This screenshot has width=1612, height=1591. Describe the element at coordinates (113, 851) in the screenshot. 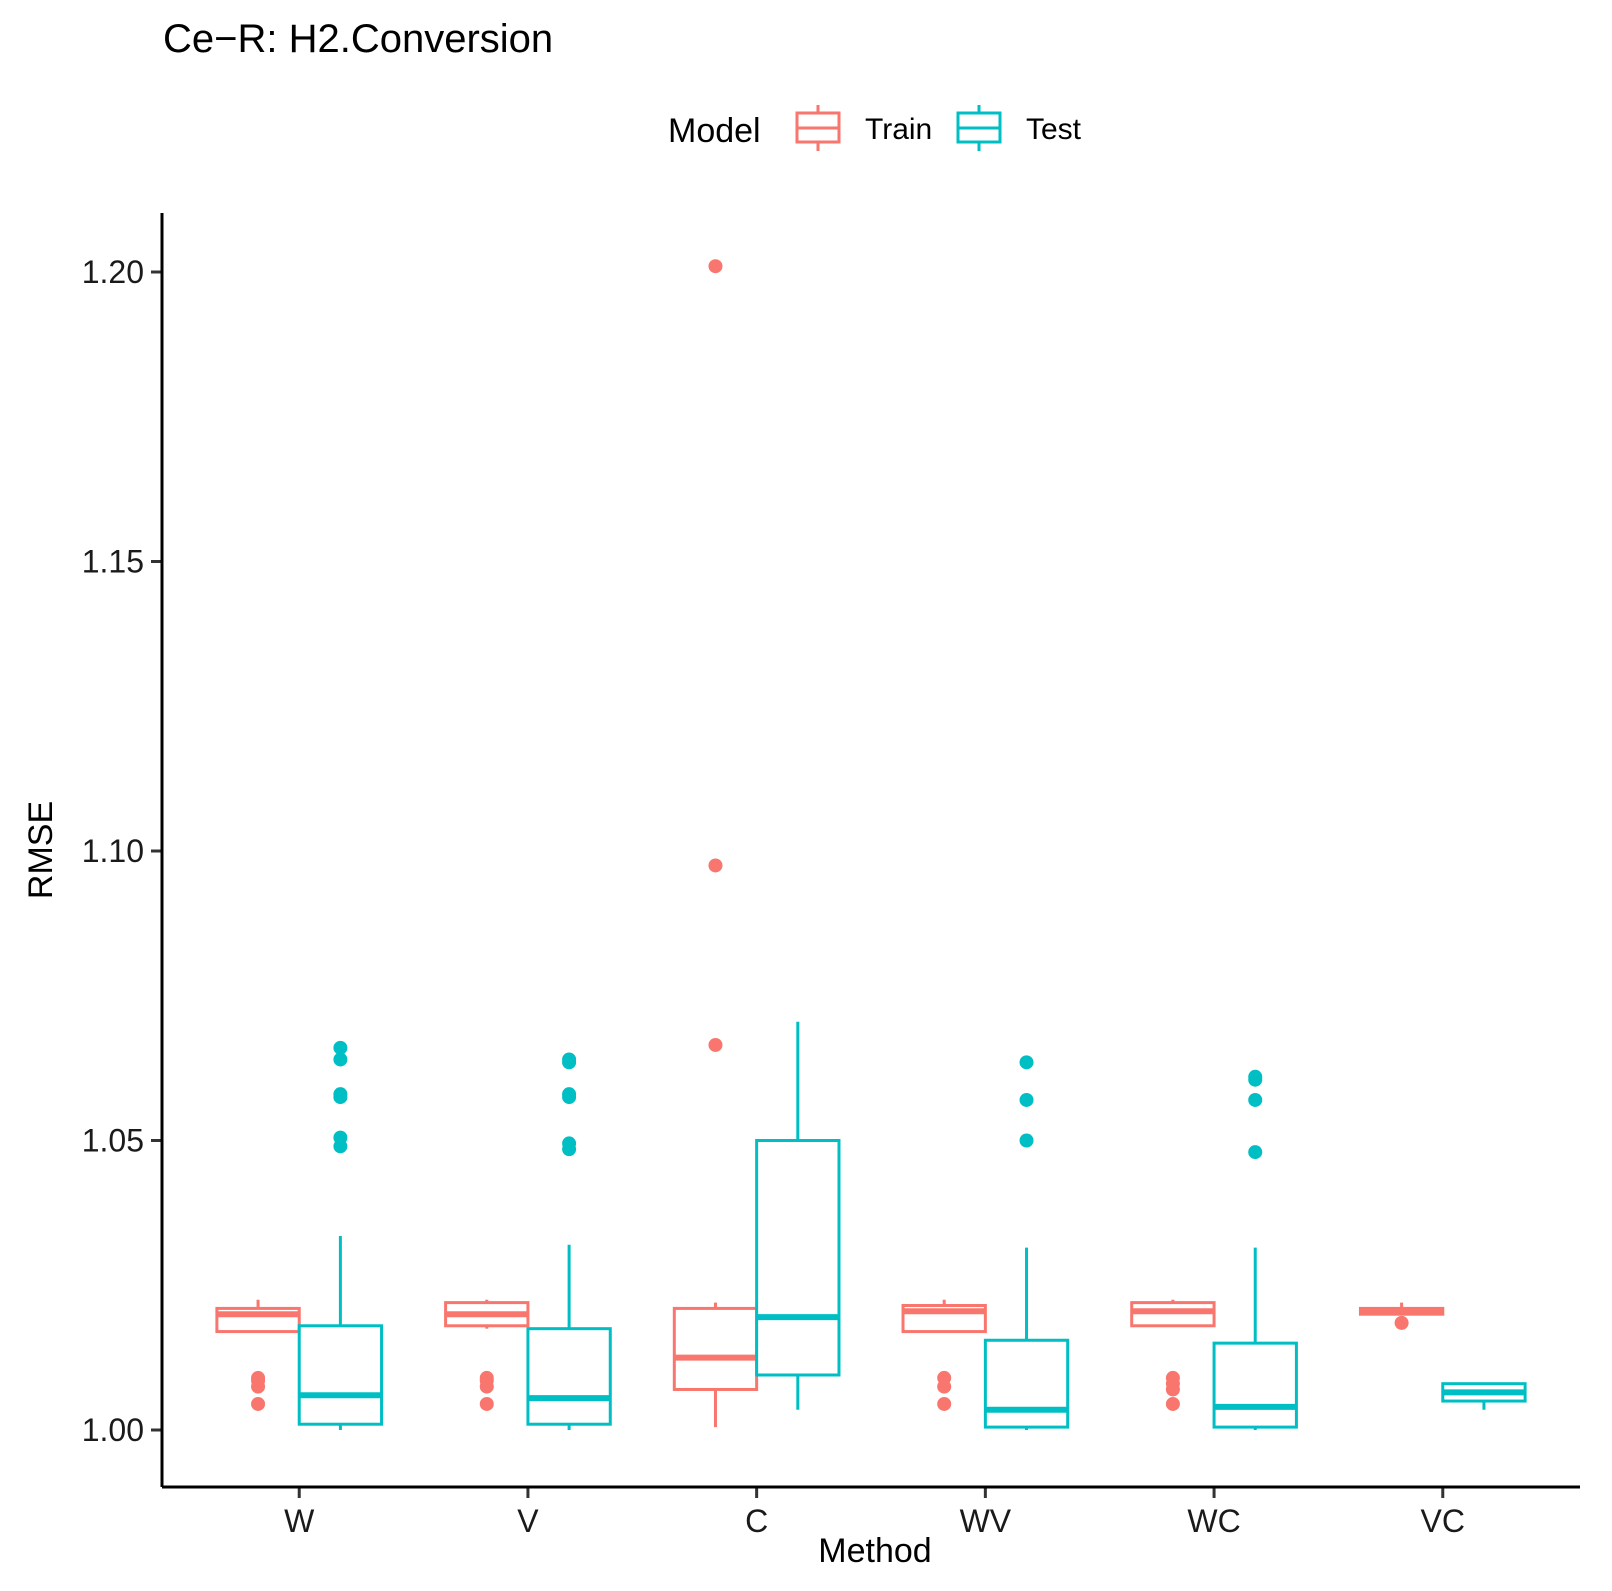

I see `y-tick-label: 1.10` at that location.